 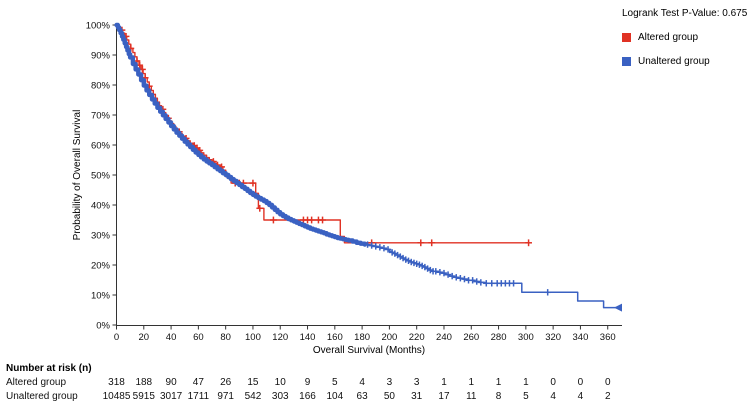 I want to click on risk-value: 542, so click(x=253, y=396).